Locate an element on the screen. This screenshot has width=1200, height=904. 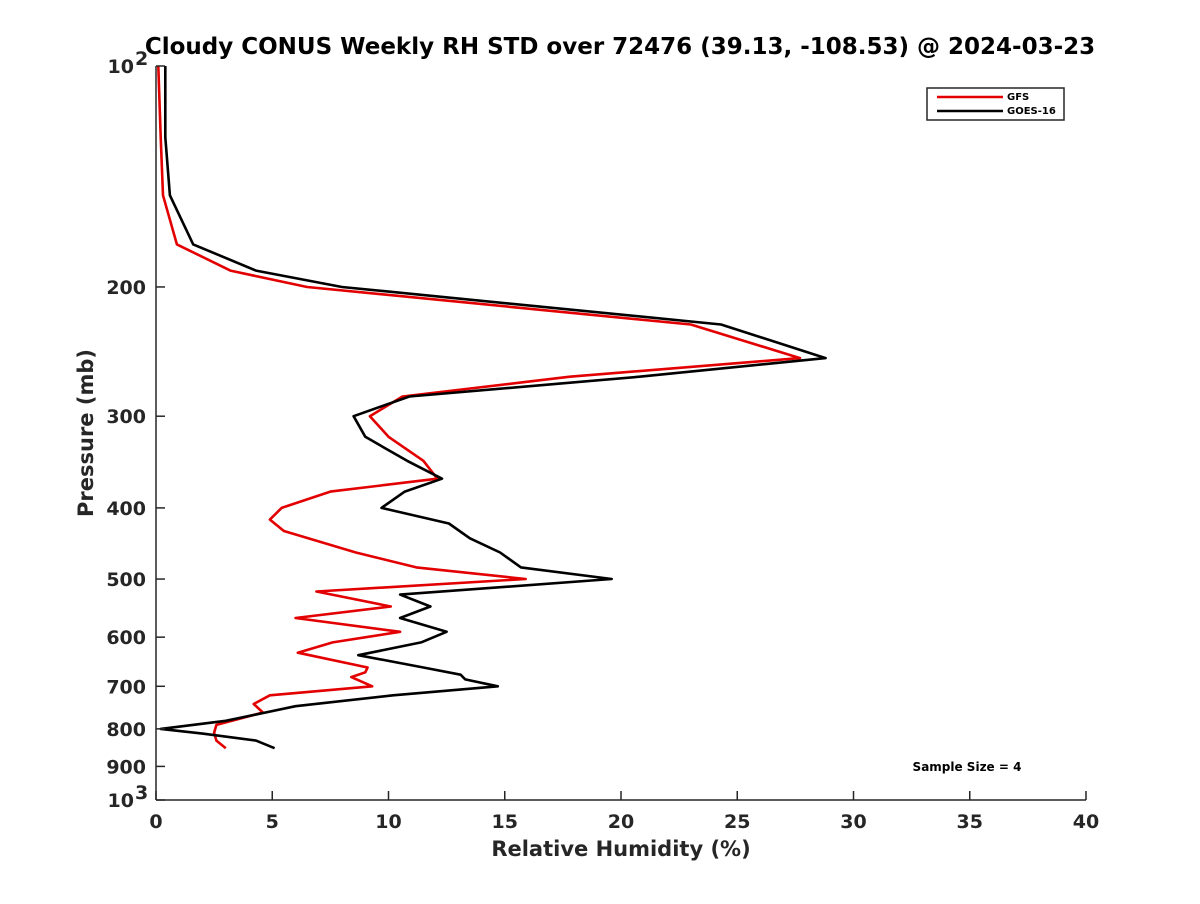
sample-size-annotation: Sample Size = 4 is located at coordinates (967, 767).